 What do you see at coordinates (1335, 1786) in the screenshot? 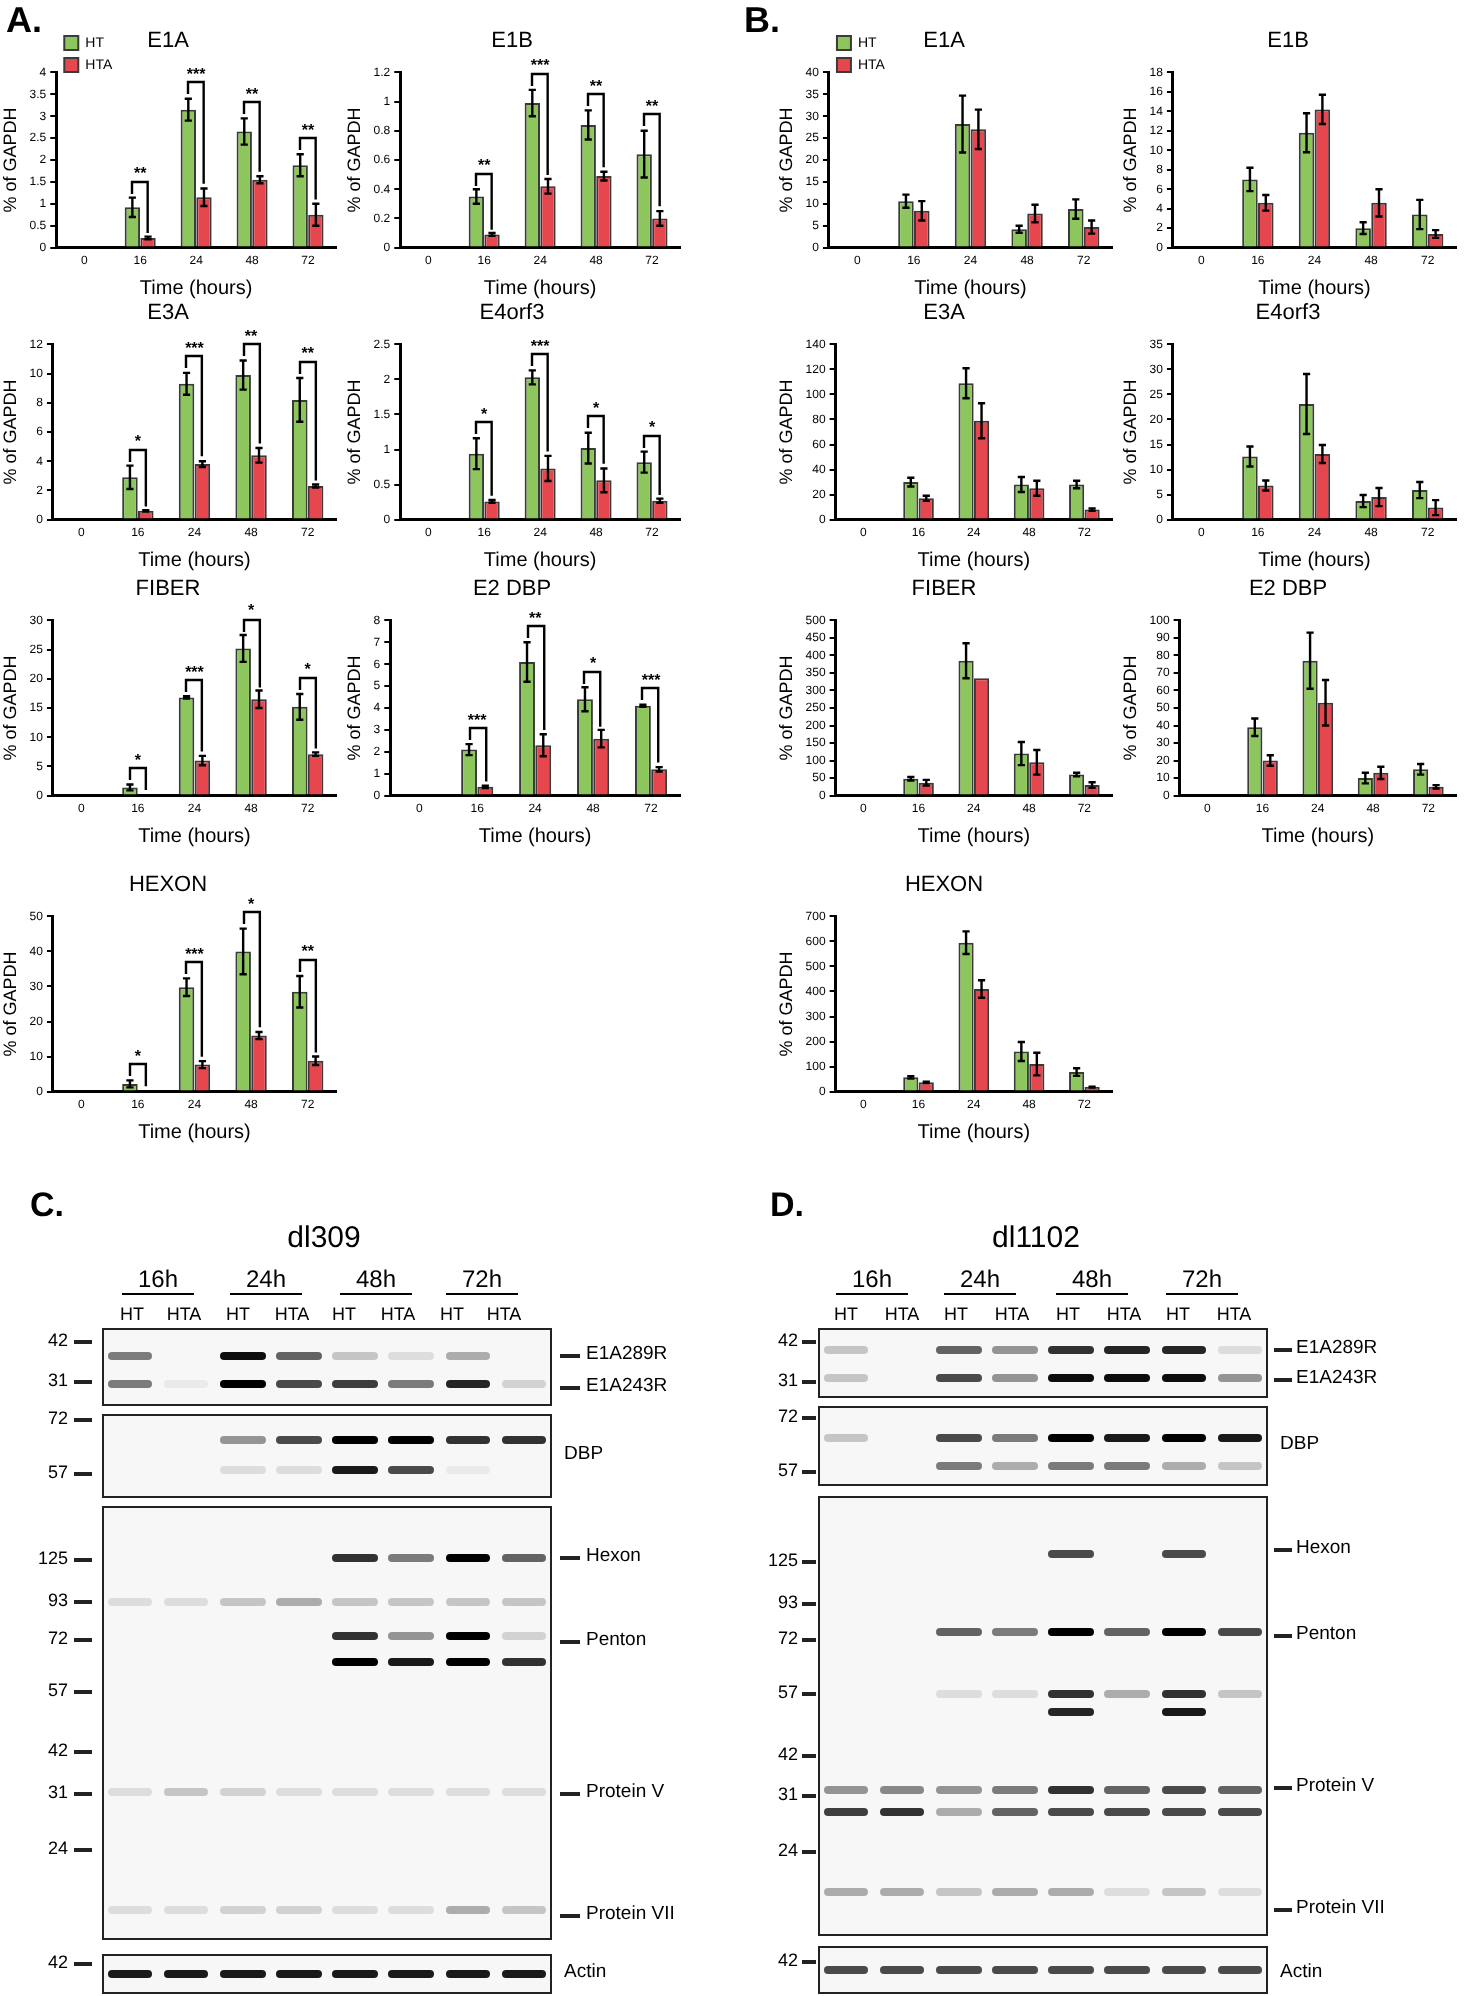
I see `text: Protein V` at bounding box center [1335, 1786].